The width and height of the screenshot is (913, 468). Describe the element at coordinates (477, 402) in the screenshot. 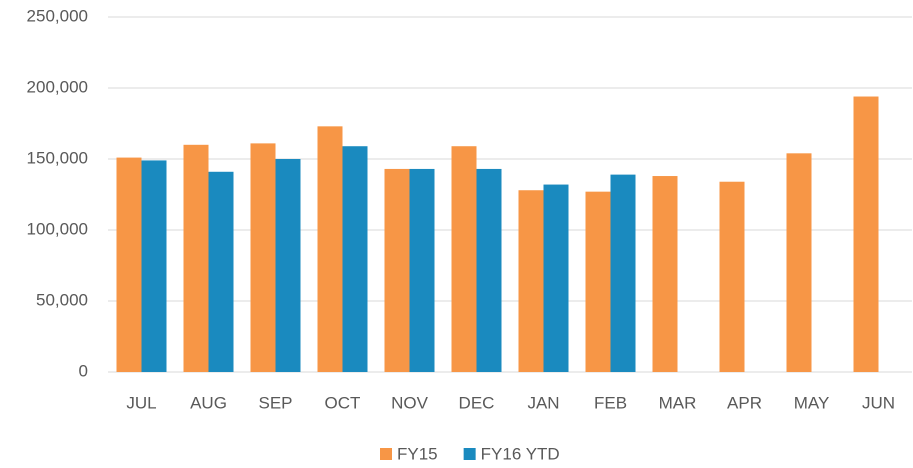

I see `x-tick-label: DEC` at that location.